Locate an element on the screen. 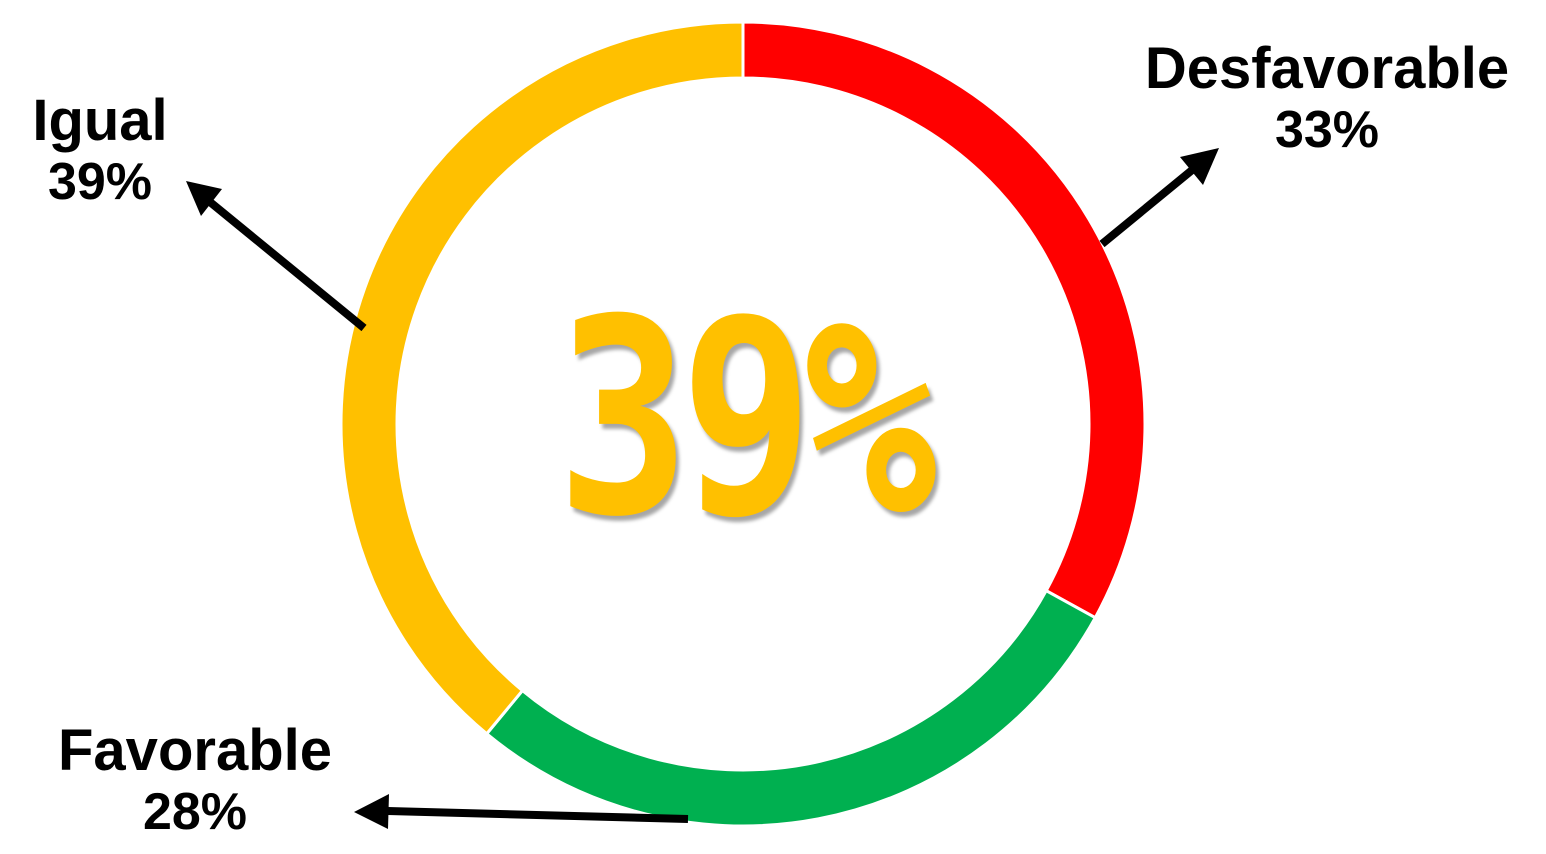 This screenshot has width=1546, height=854. slice-label-igual: Igual 39% is located at coordinates (100, 149).